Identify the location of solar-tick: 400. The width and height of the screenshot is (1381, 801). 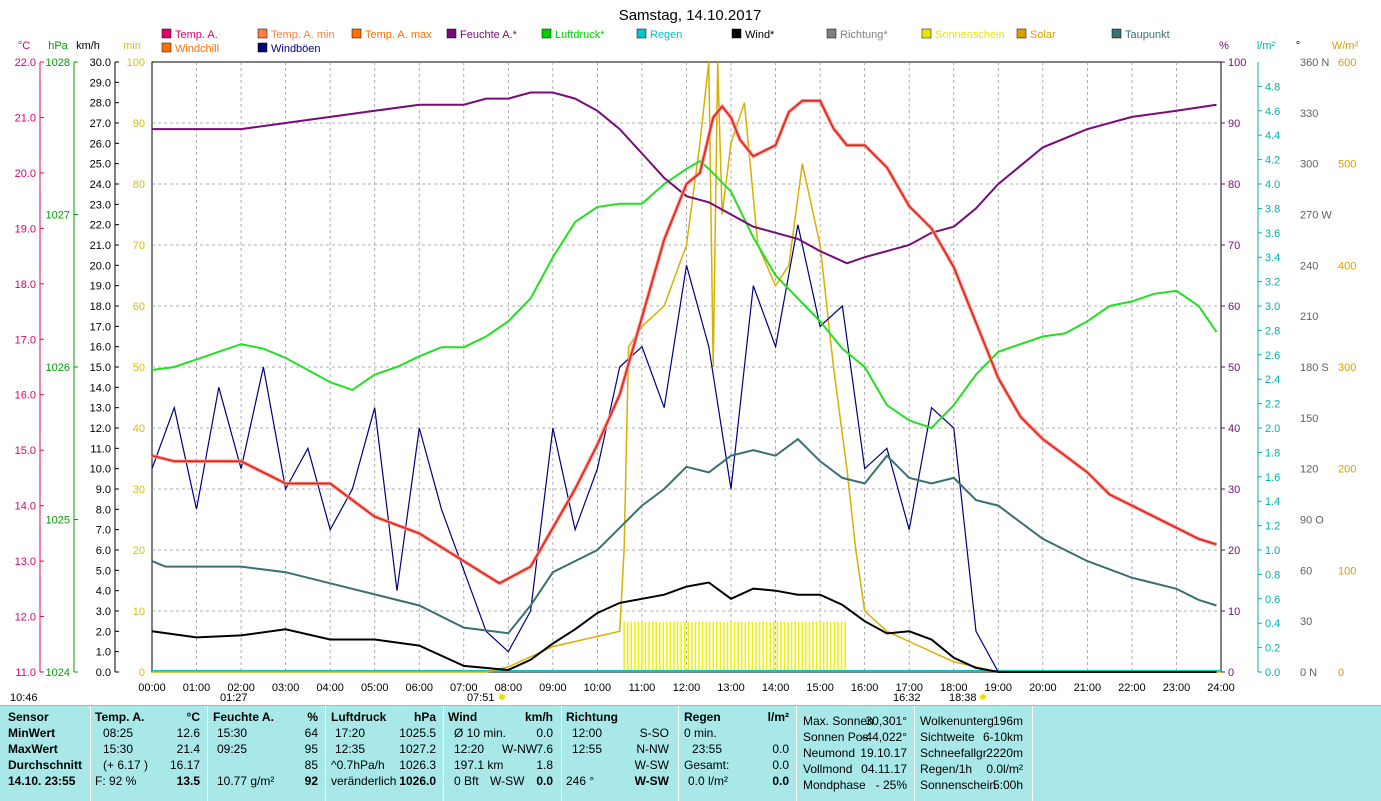
(1347, 266).